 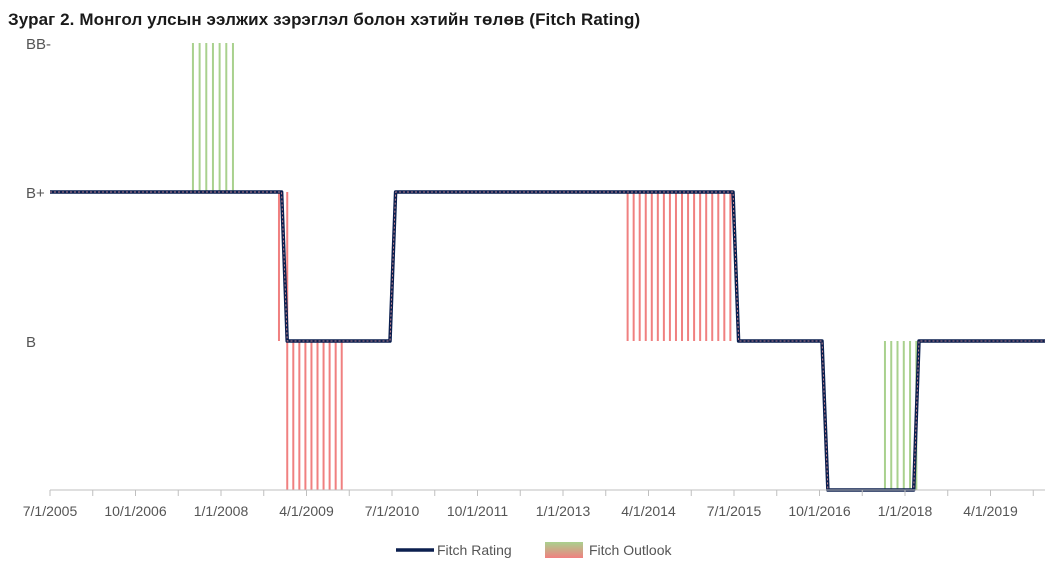 I want to click on x-tick-label: 1/1/2008, so click(x=221, y=511).